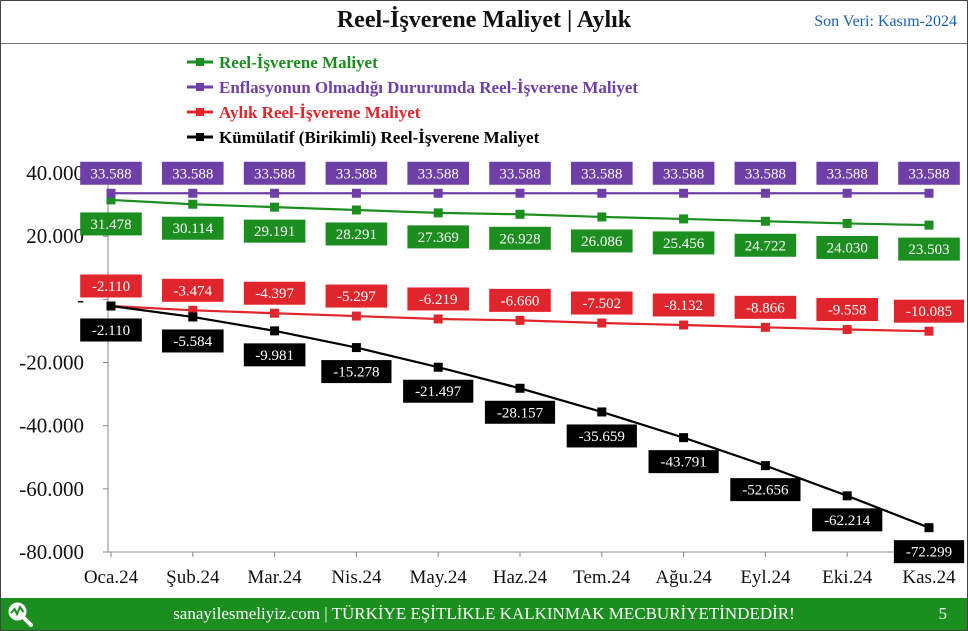  I want to click on data-label-text: 25.456, so click(684, 244).